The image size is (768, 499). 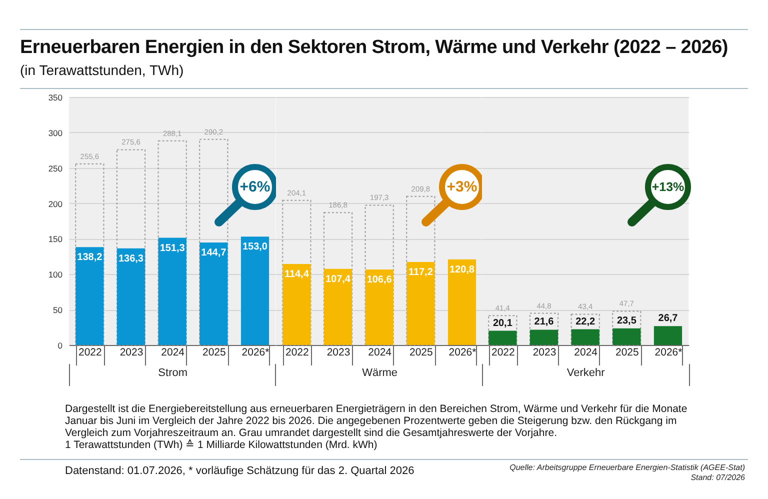 I want to click on y-tick-label: 200, so click(x=55, y=203).